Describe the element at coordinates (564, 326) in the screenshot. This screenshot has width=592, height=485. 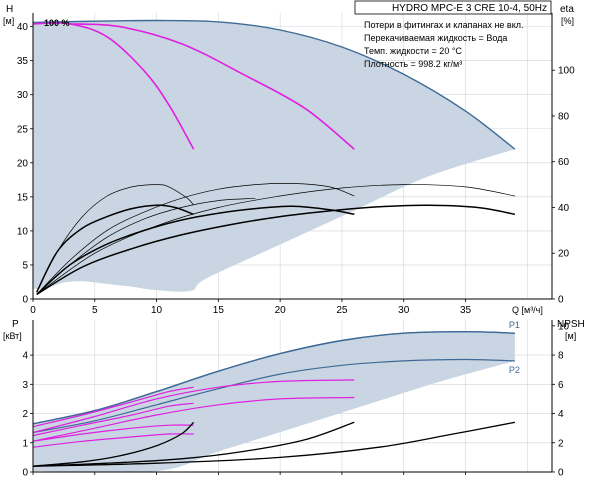
I see `y2-tick-label: 10` at that location.